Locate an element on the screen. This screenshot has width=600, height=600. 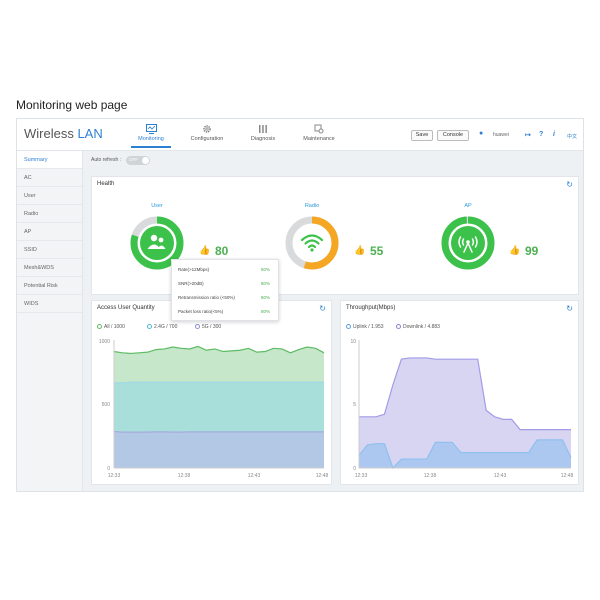
help-icon: ? is located at coordinates (541, 134).